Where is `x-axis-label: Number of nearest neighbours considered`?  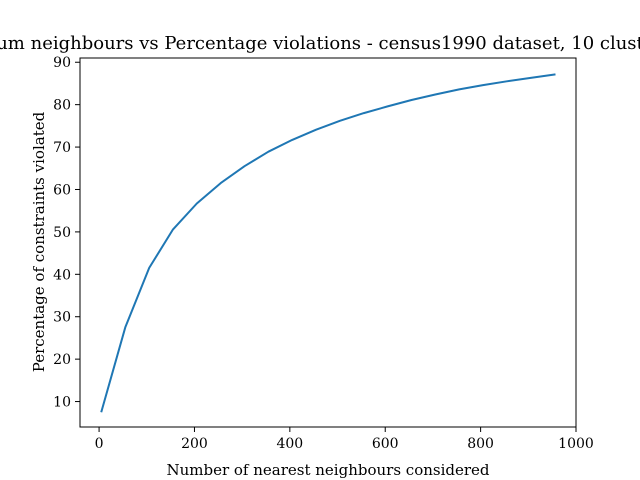 x-axis-label: Number of nearest neighbours considered is located at coordinates (327, 470).